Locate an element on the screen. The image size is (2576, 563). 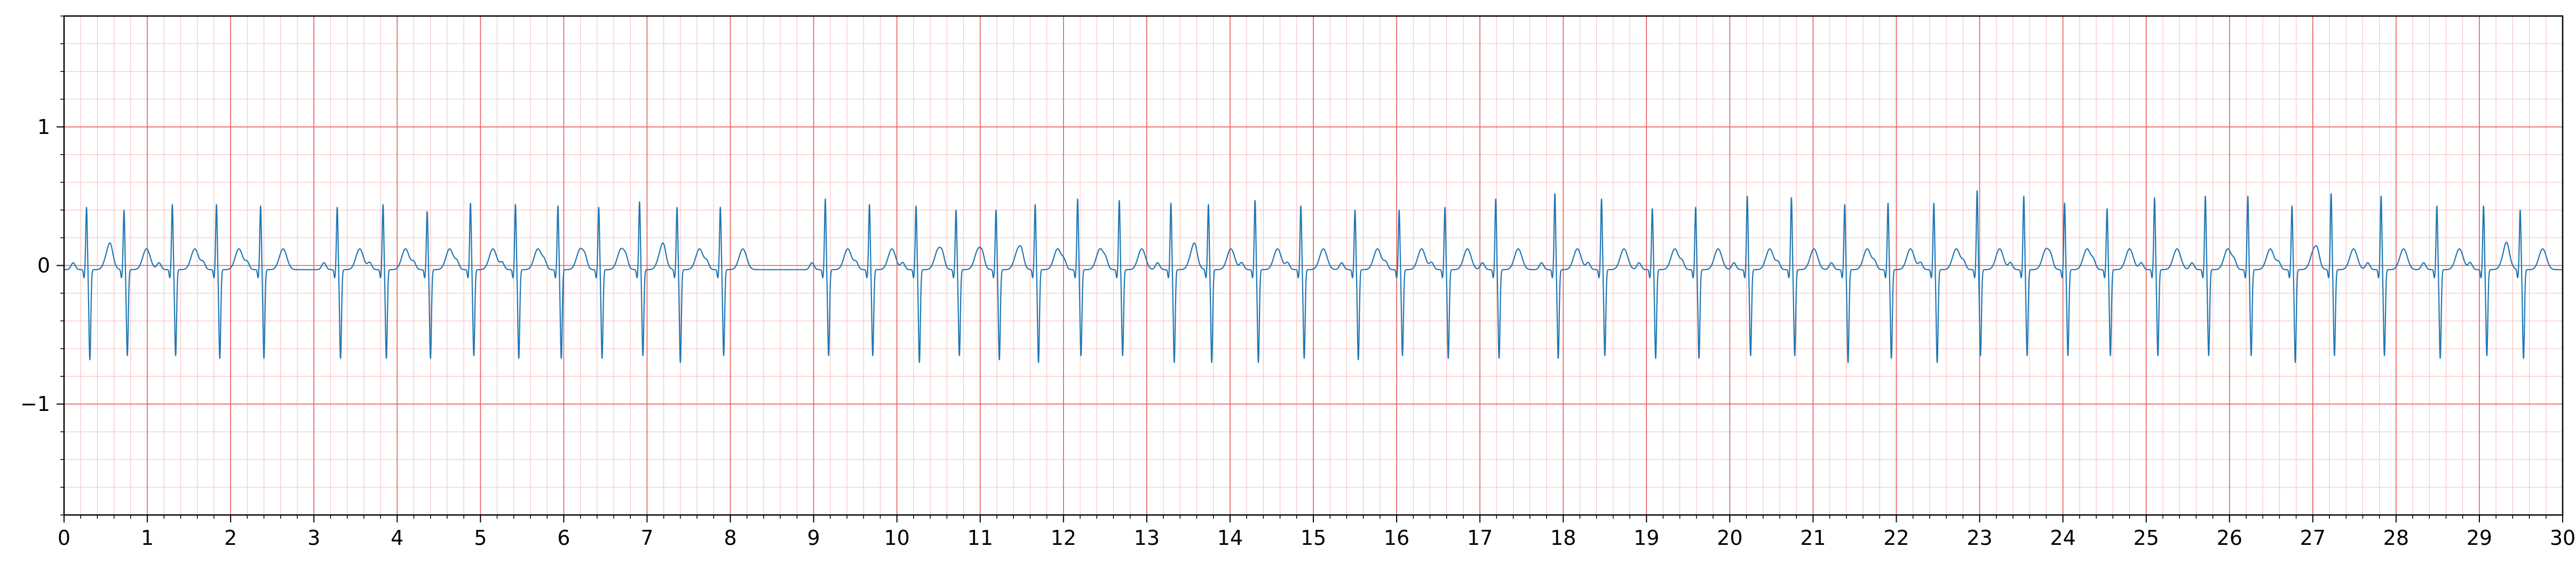
x-tick-label: 6 is located at coordinates (563, 538).